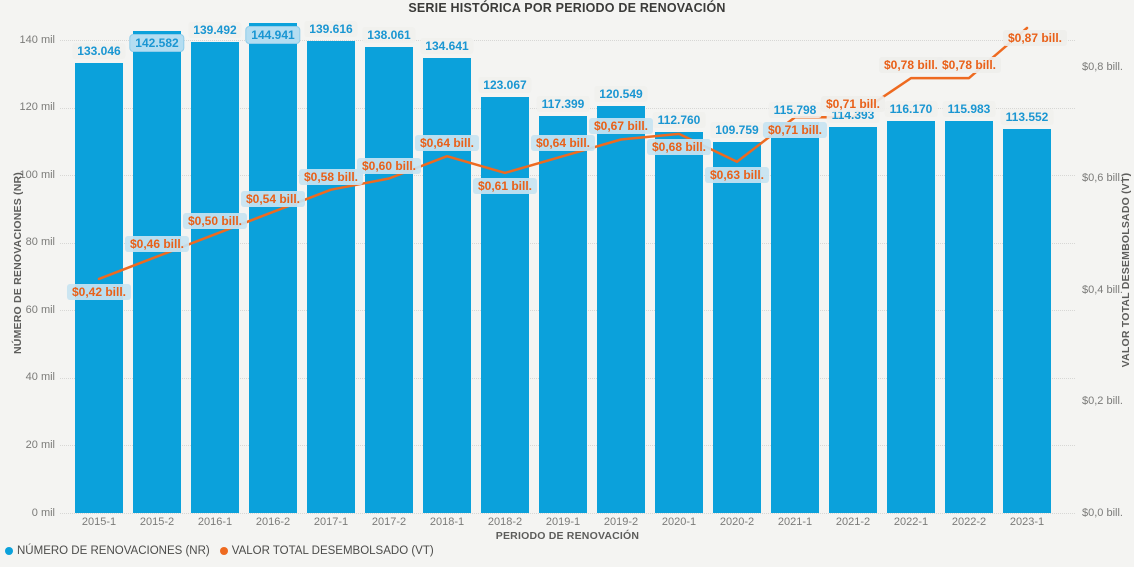  Describe the element at coordinates (99, 51) in the screenshot. I see `bar-value-label: 133.046` at that location.